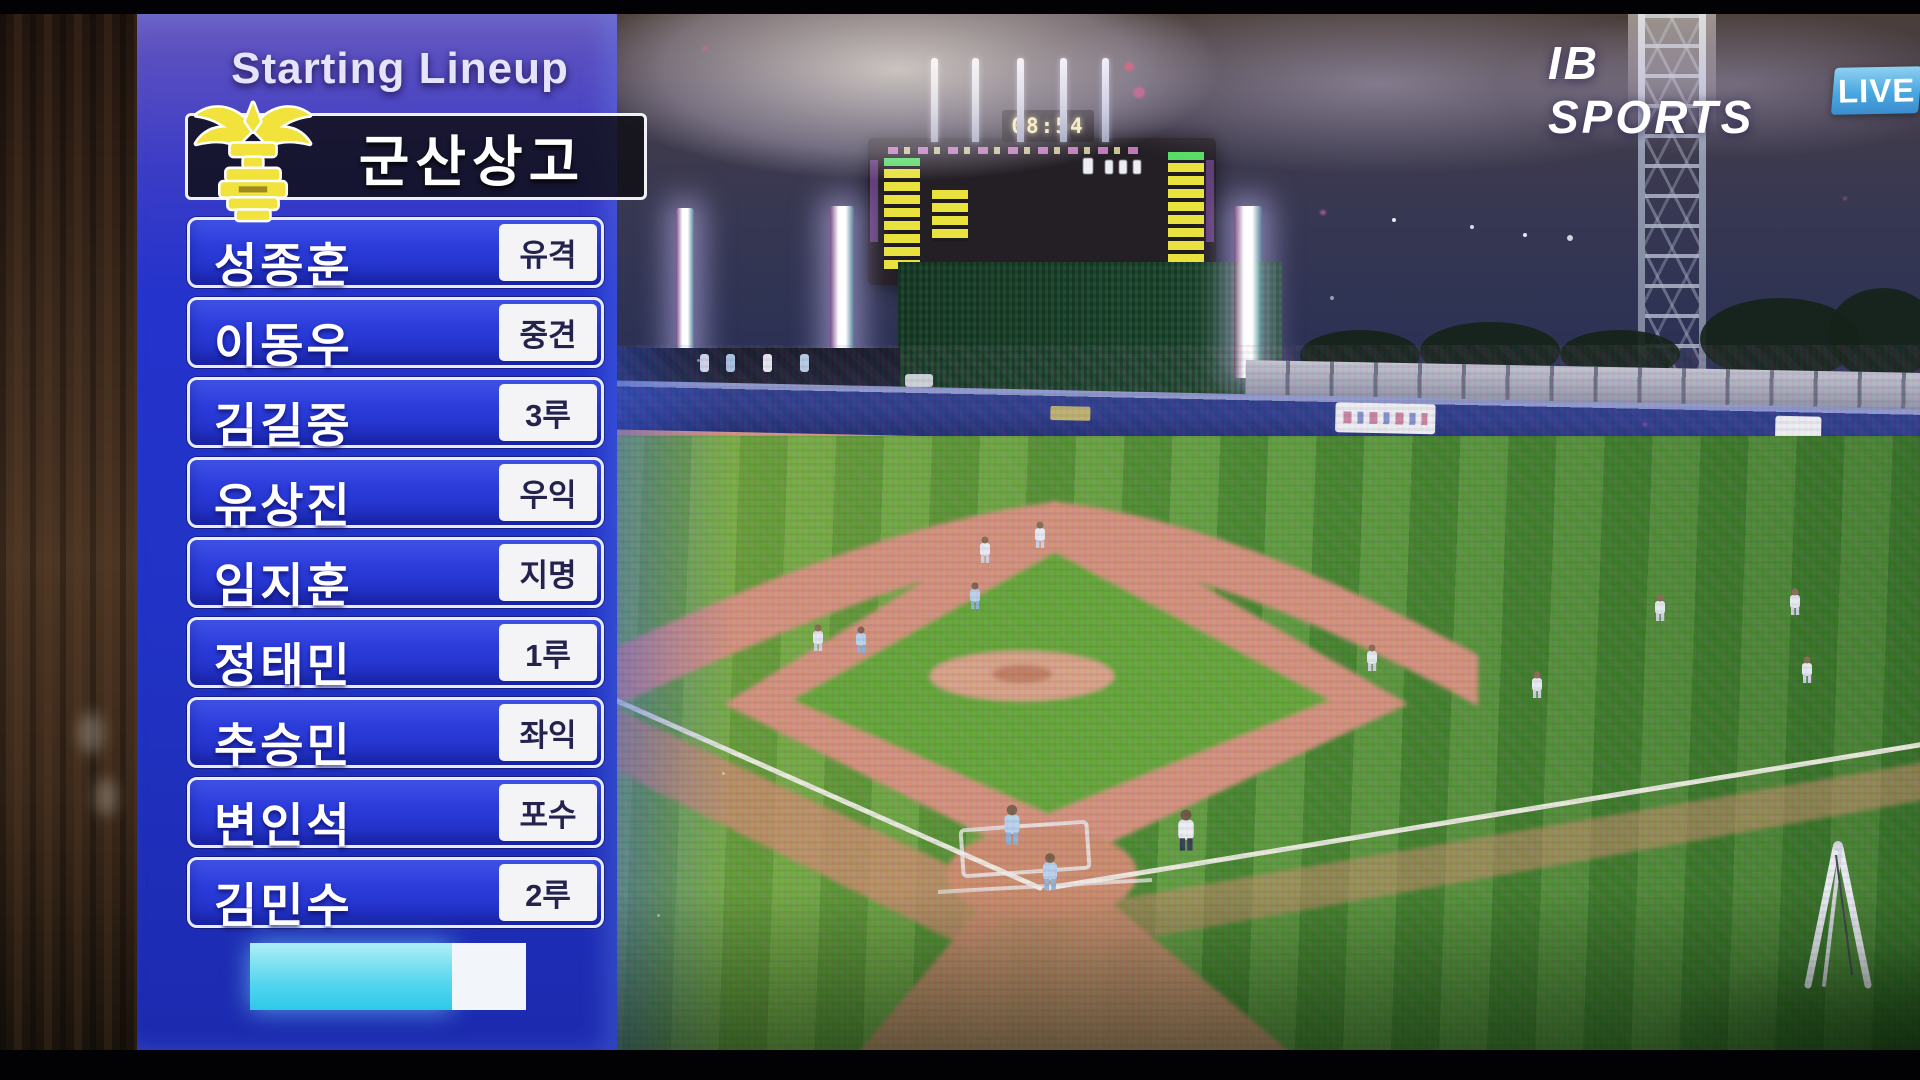  What do you see at coordinates (395, 334) in the screenshot?
I see `lineup-row: 이동우 중견` at bounding box center [395, 334].